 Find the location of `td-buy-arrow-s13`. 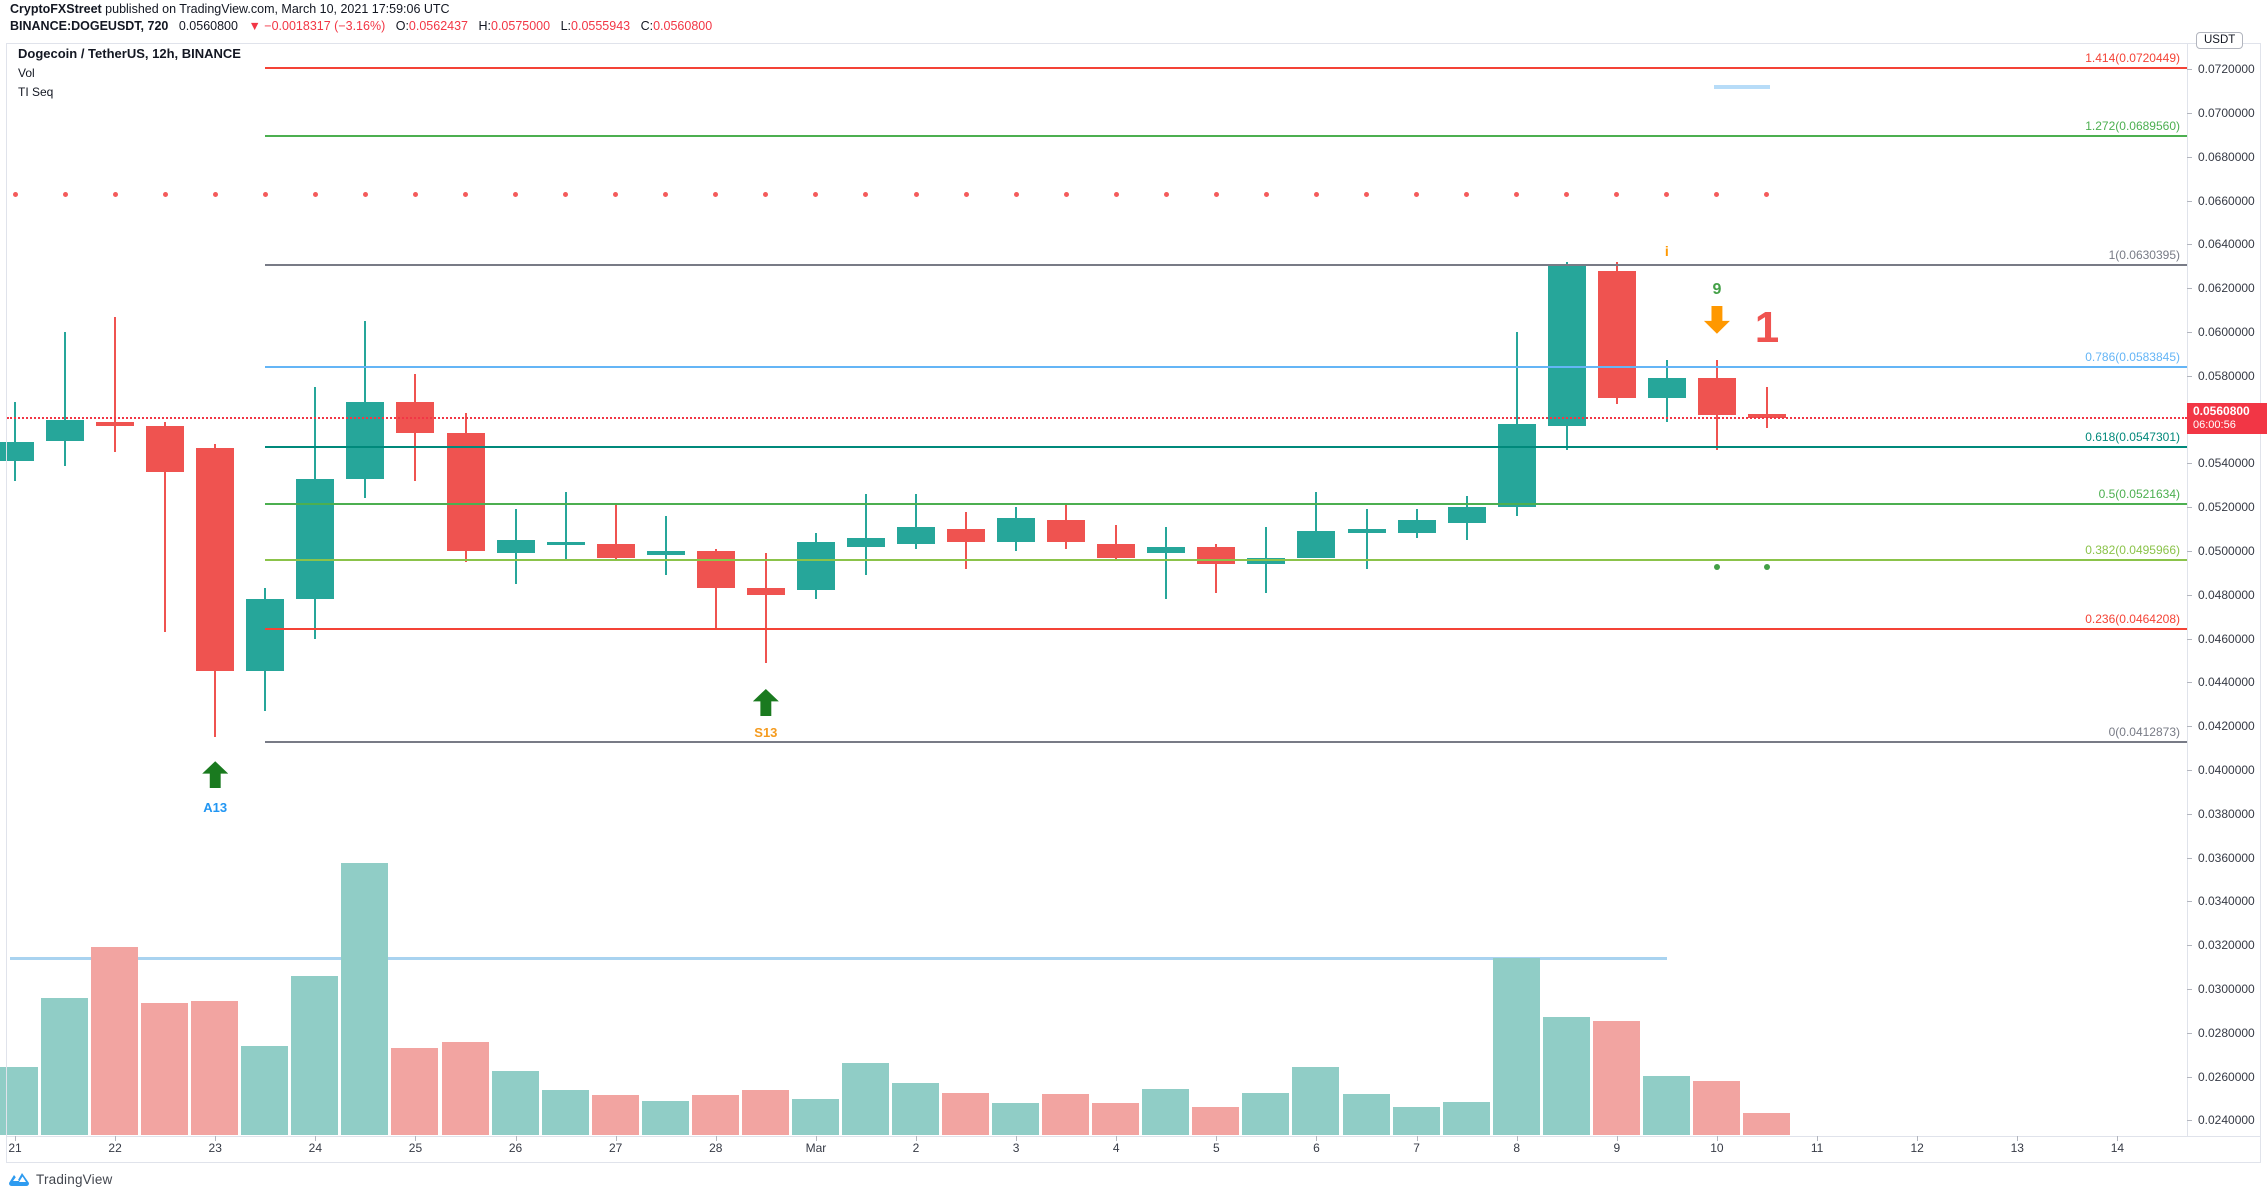

td-buy-arrow-s13 is located at coordinates (765, 702).